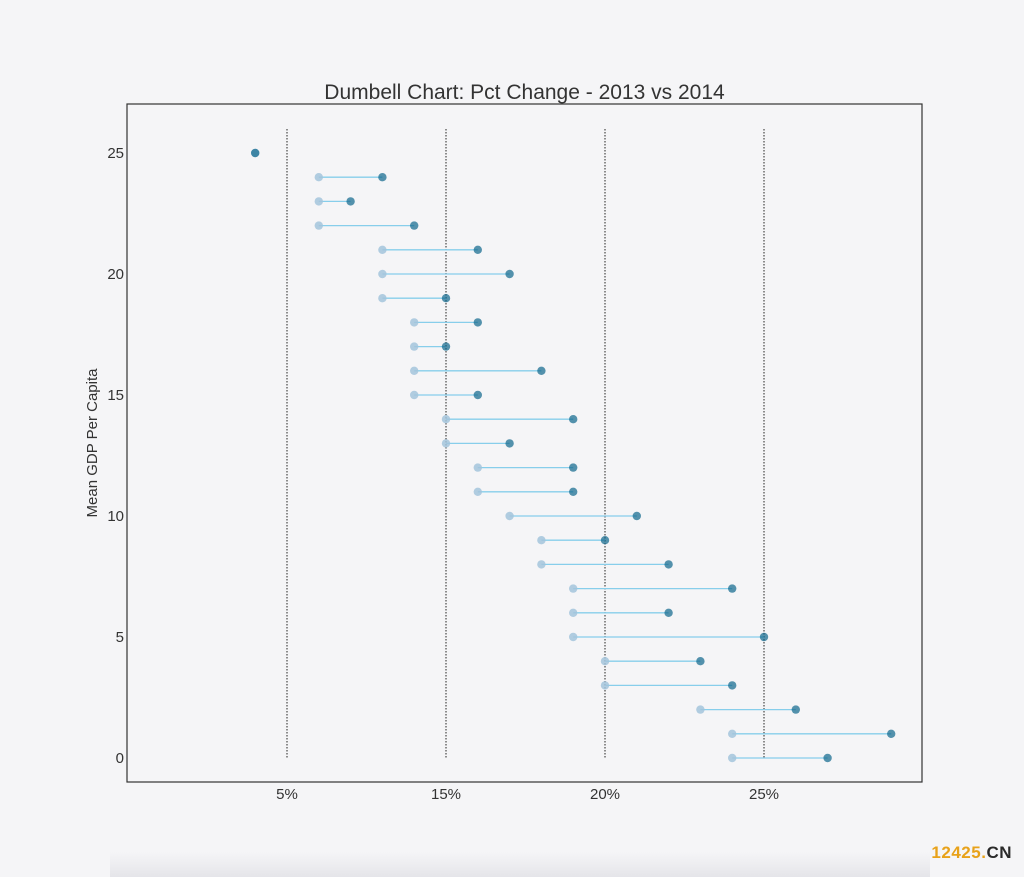  I want to click on watermark-suffix: CN, so click(999, 852).